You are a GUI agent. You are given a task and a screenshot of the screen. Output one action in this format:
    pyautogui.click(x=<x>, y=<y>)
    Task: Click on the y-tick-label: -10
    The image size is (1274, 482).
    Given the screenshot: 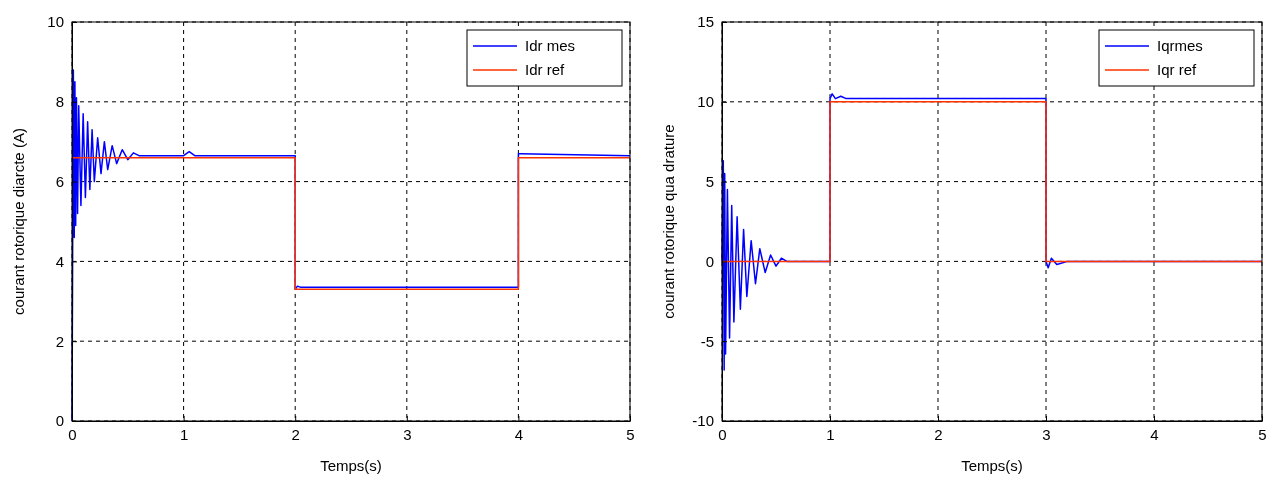 What is the action you would take?
    pyautogui.click(x=703, y=421)
    